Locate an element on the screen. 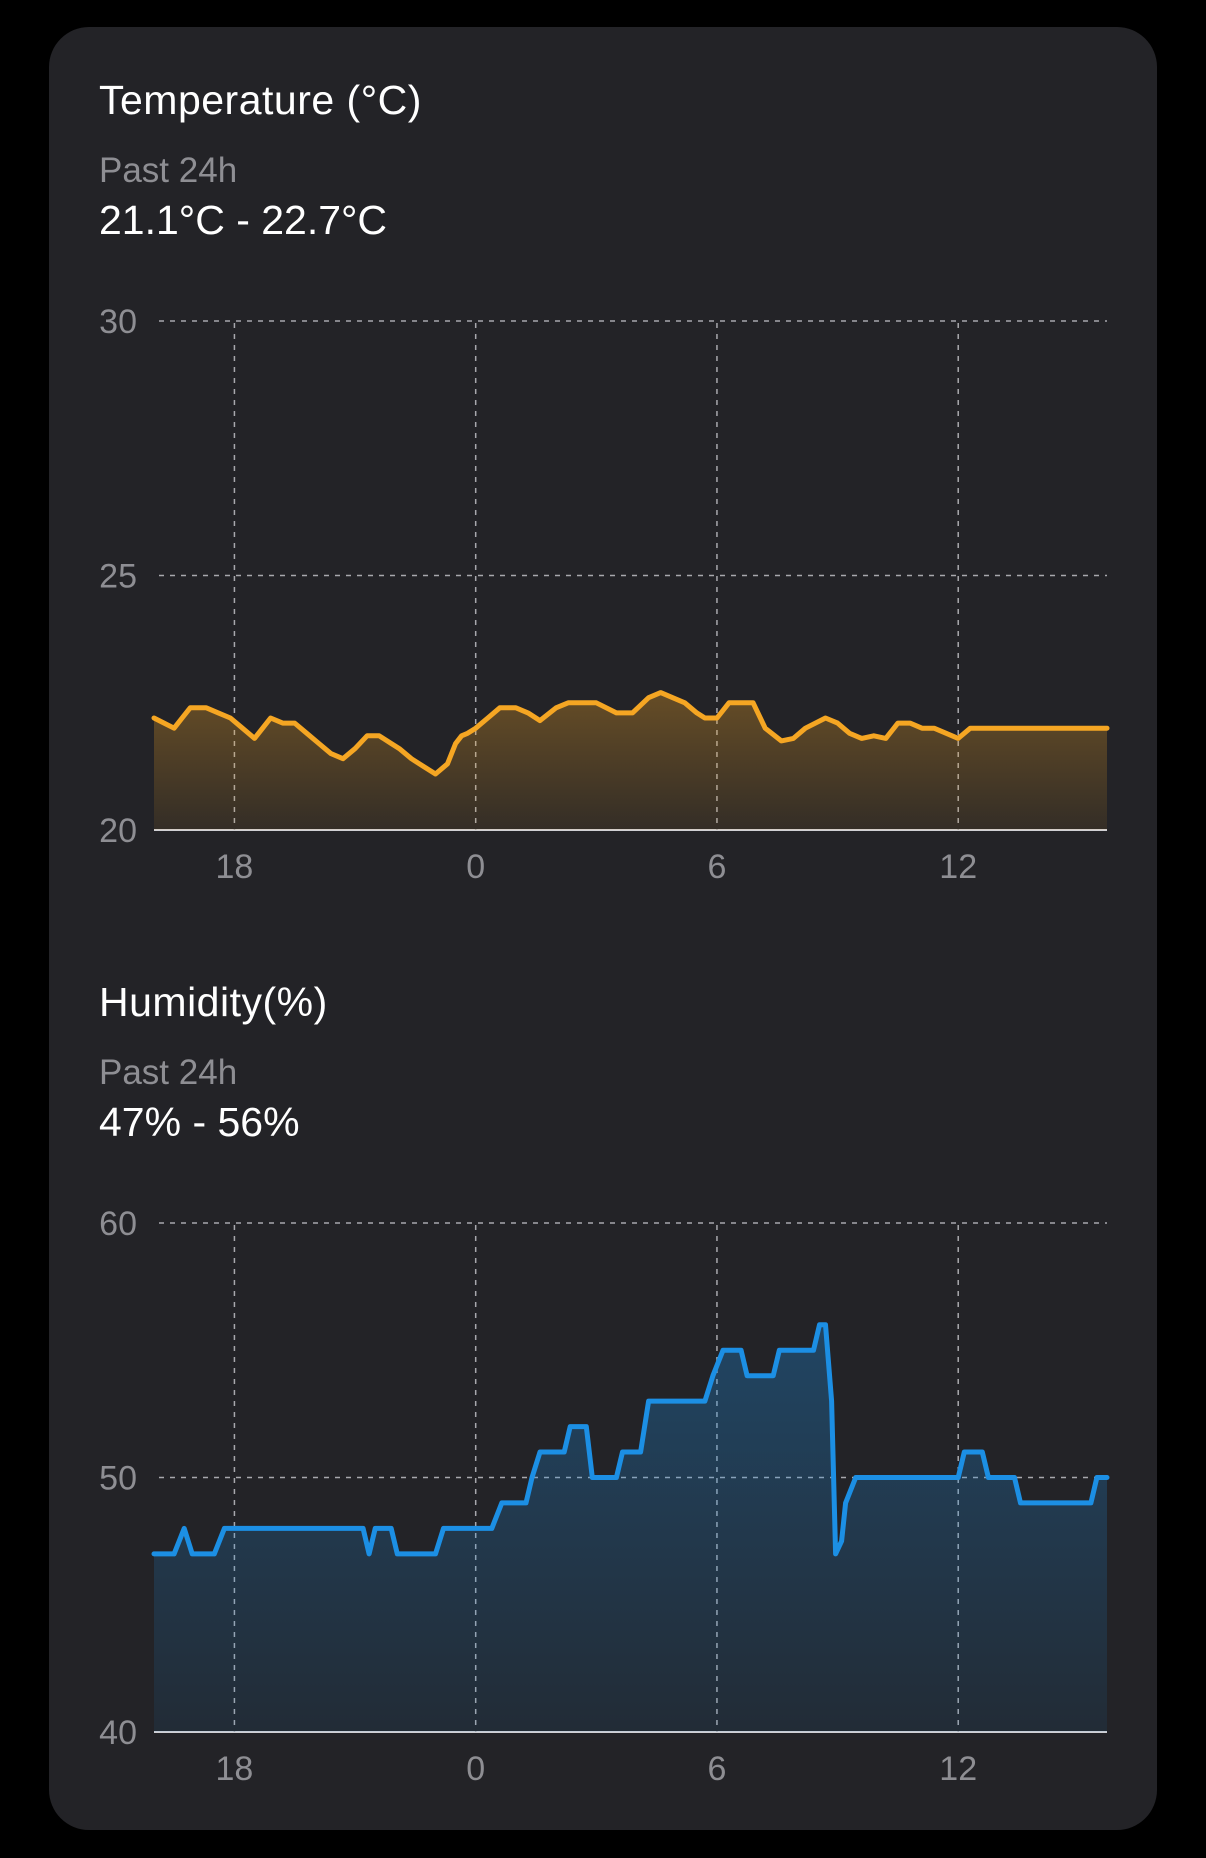  series-area is located at coordinates (630, 761).